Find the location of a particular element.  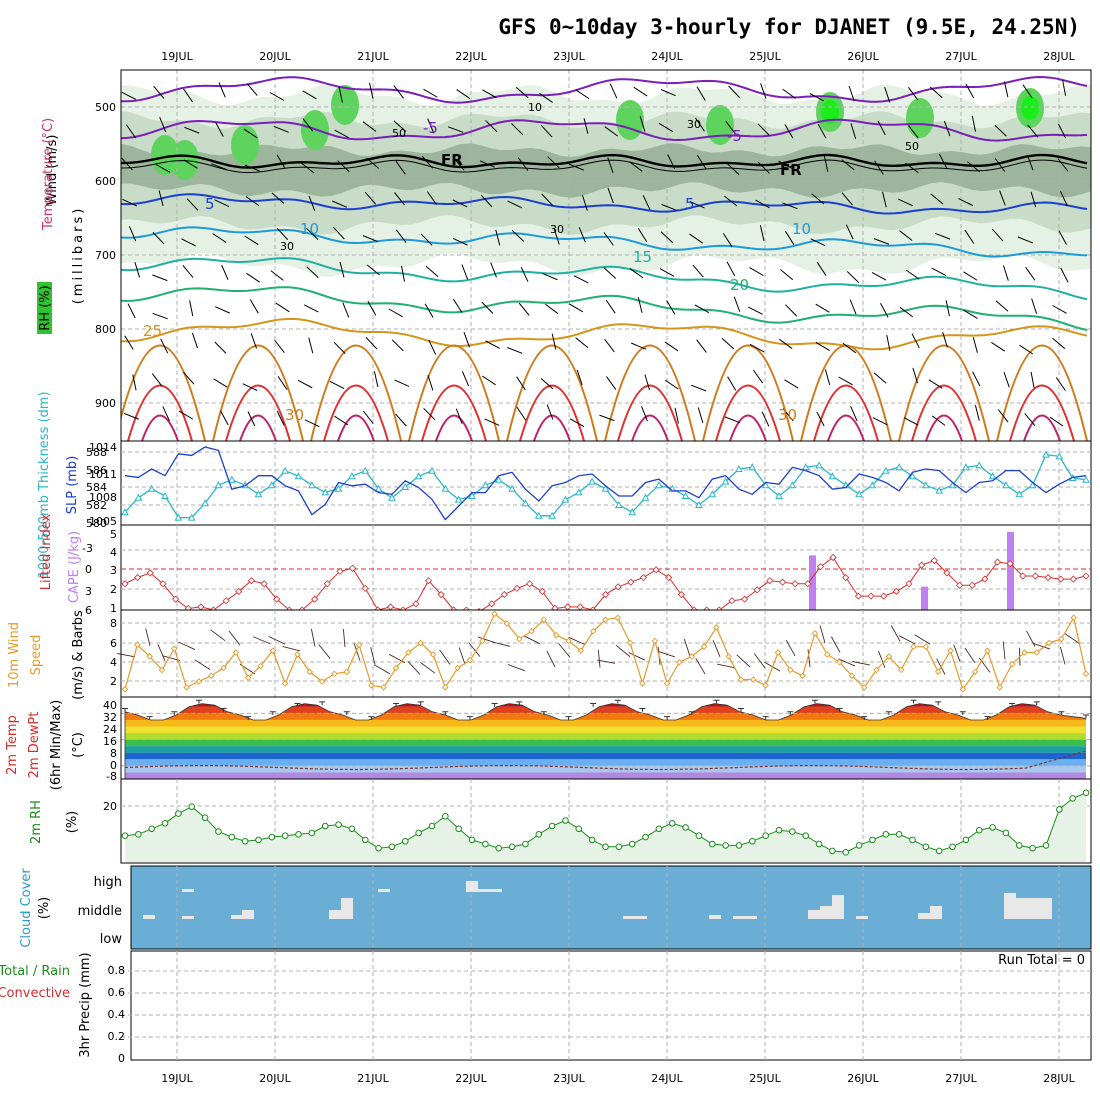

slp-tick-1011: 1011 is located at coordinates (103, 474).